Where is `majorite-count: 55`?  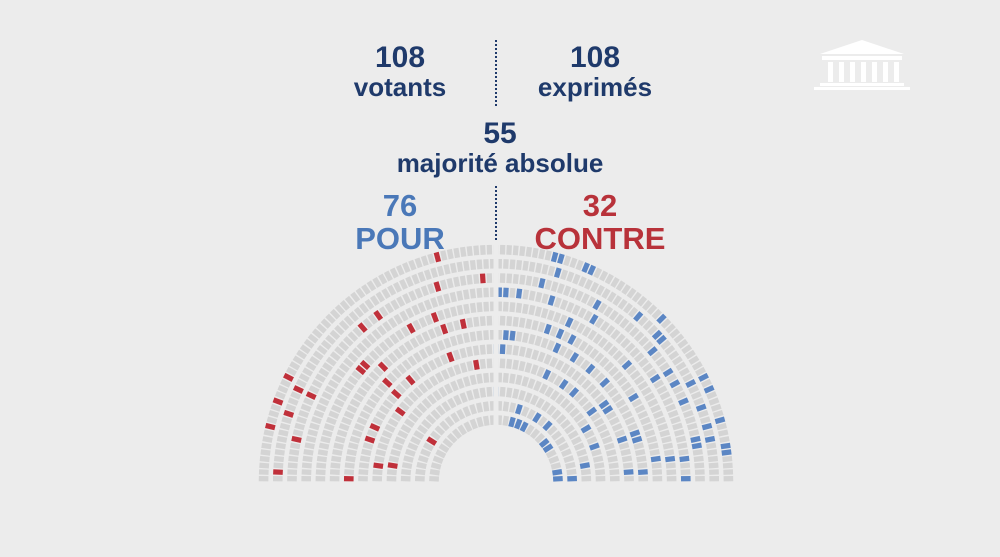 majorite-count: 55 is located at coordinates (500, 133).